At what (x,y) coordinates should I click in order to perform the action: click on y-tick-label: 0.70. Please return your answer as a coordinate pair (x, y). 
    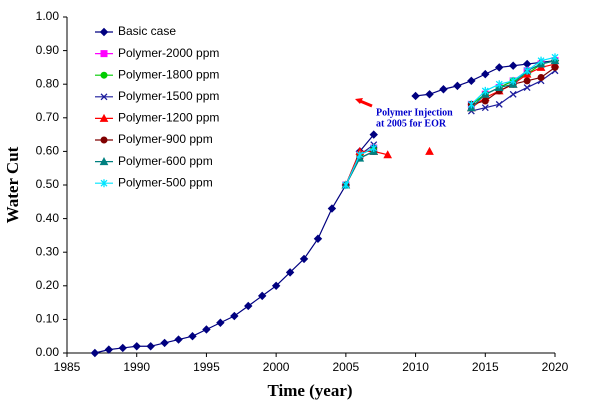
    Looking at the image, I should click on (48, 117).